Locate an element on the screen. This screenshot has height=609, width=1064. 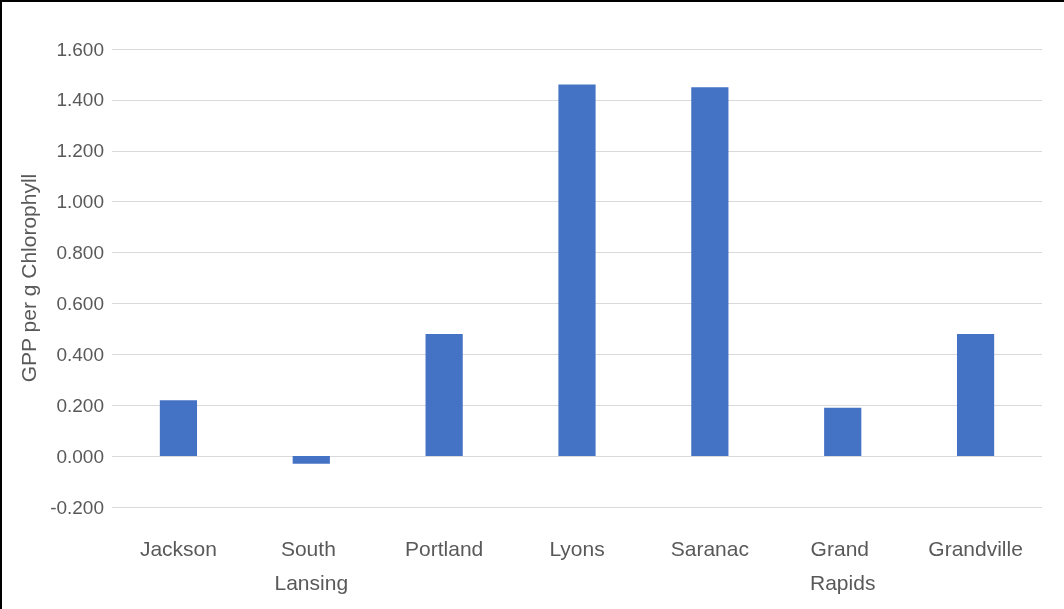
y-tick-label: 1.600 is located at coordinates (80, 49).